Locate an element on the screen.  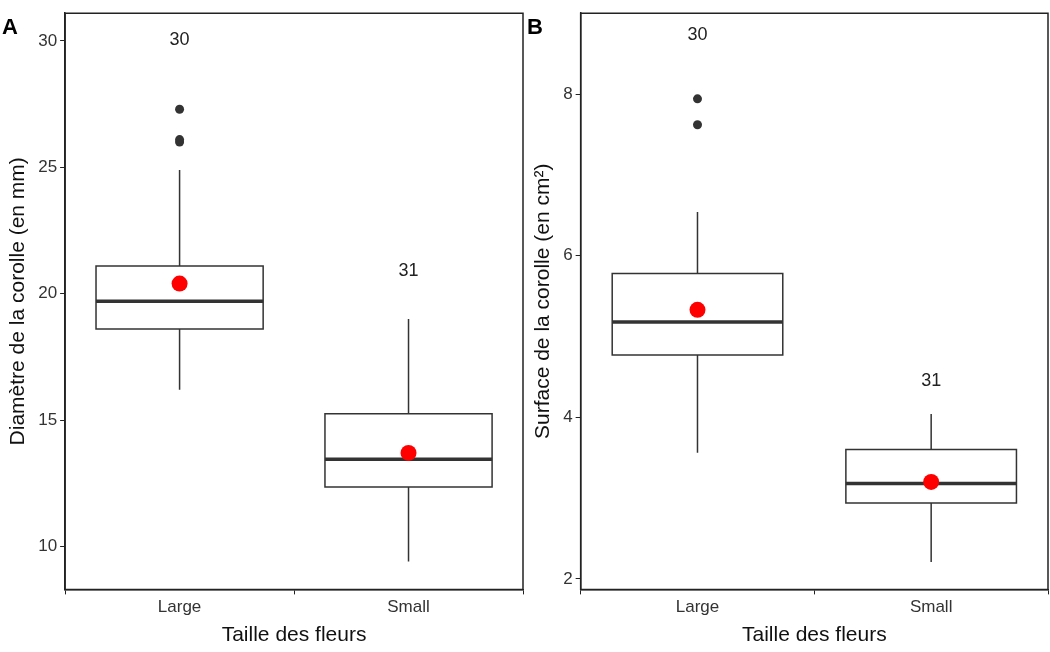
y-tick-label: 25 is located at coordinates (48, 167).